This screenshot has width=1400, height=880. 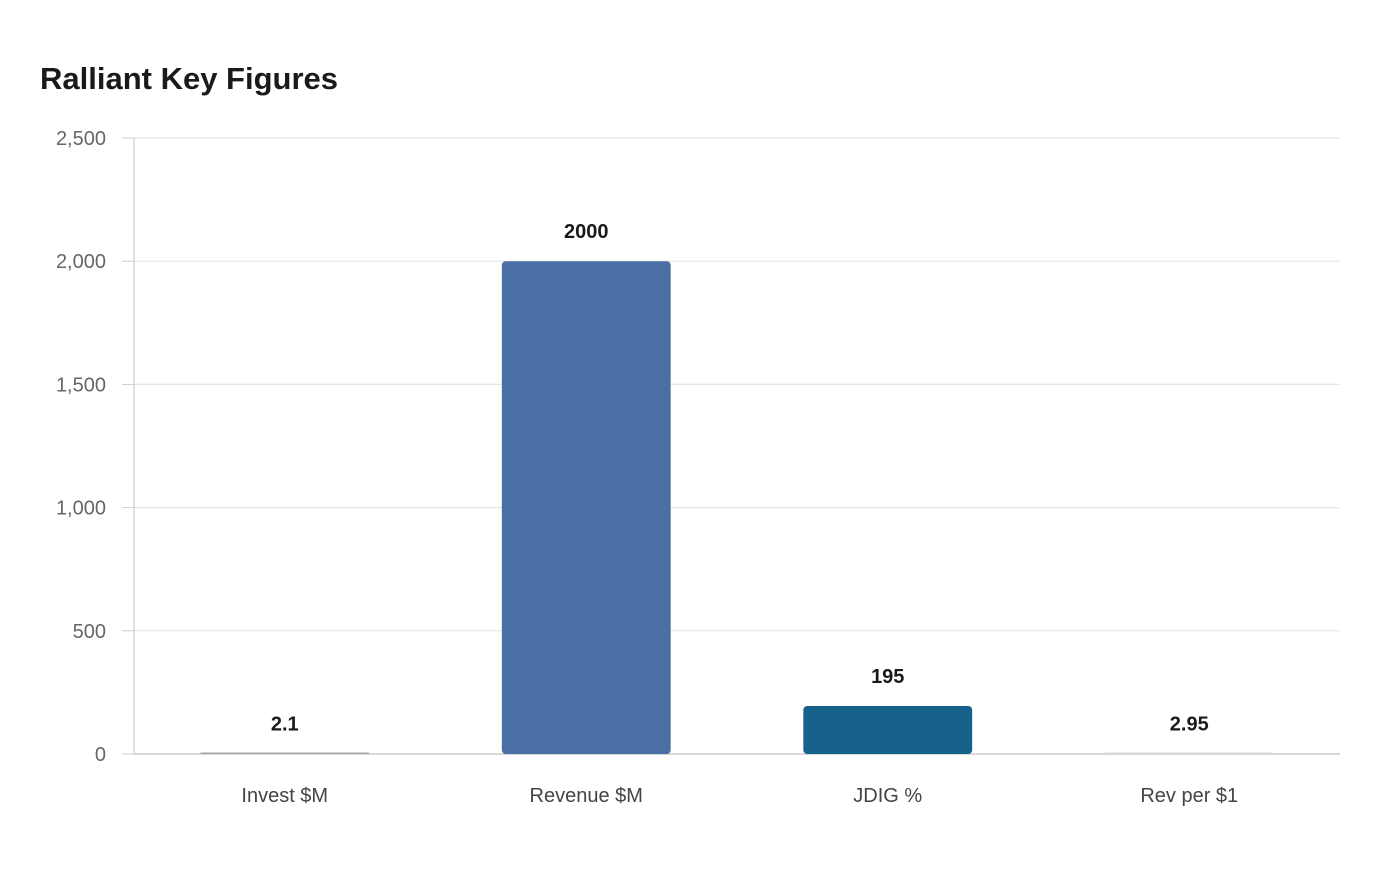 I want to click on x-category-labels: Invest $M Revenue $M JDIG % Rev per $1, so click(x=739, y=796).